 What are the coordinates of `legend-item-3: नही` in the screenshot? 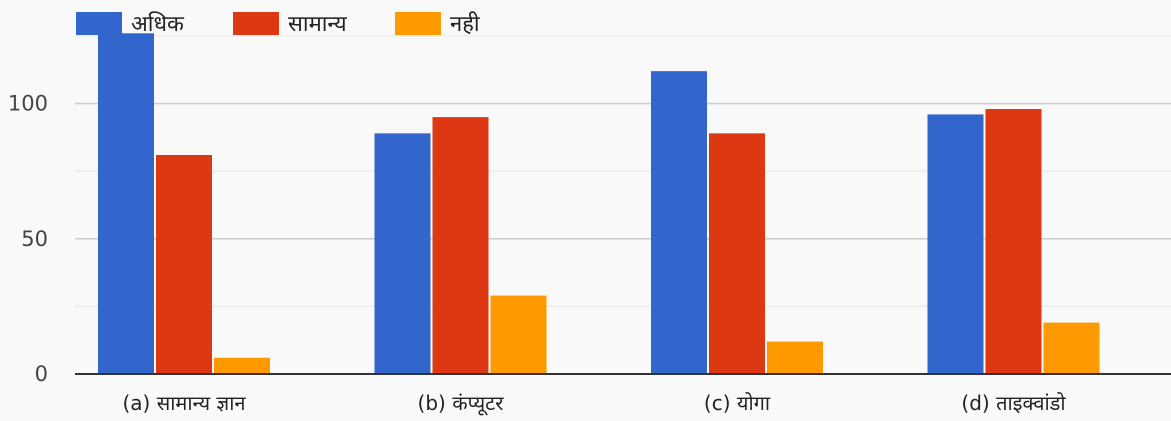 It's located at (437, 24).